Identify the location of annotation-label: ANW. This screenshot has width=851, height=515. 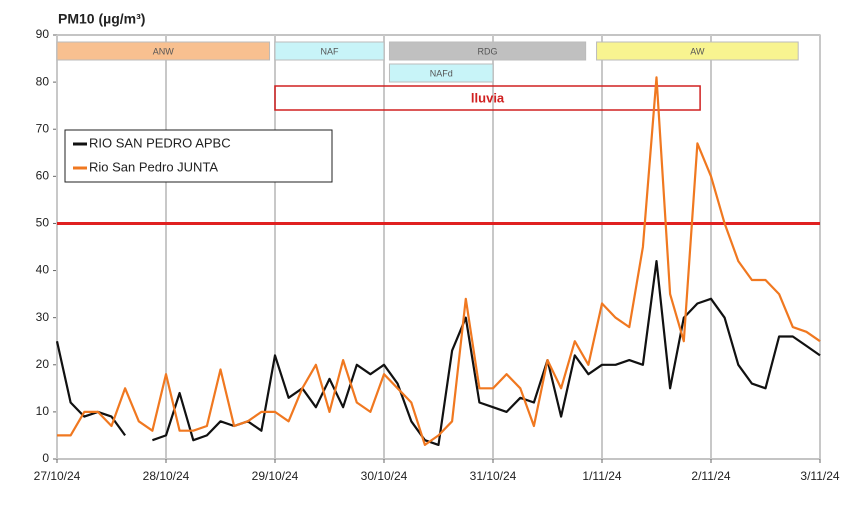
(164, 51).